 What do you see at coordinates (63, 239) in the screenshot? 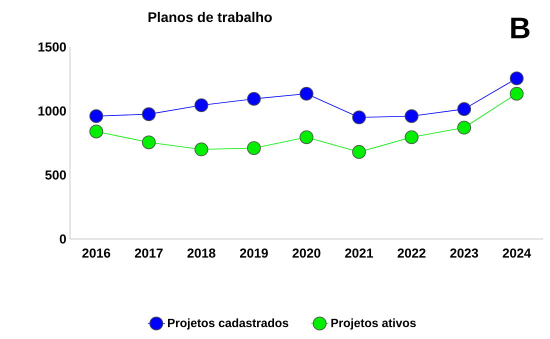
I see `y-tick-label: 0` at bounding box center [63, 239].